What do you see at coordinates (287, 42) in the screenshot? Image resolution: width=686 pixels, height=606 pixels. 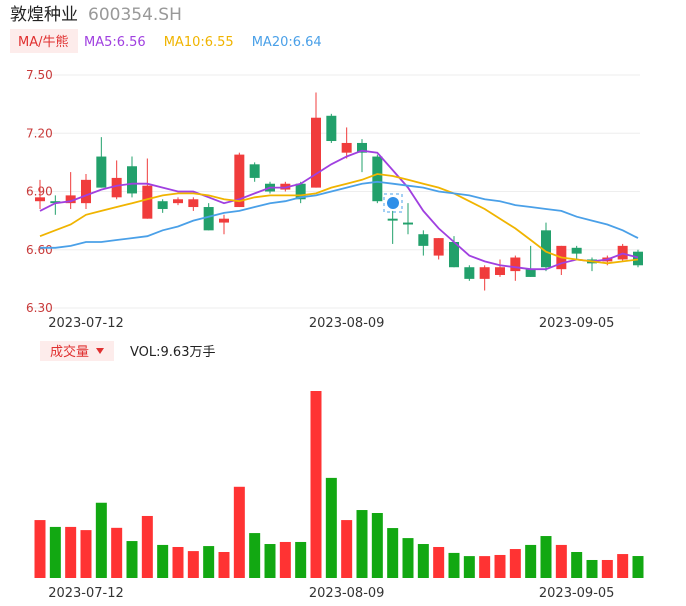 I see `legend-entry: MA20:6.64` at bounding box center [287, 42].